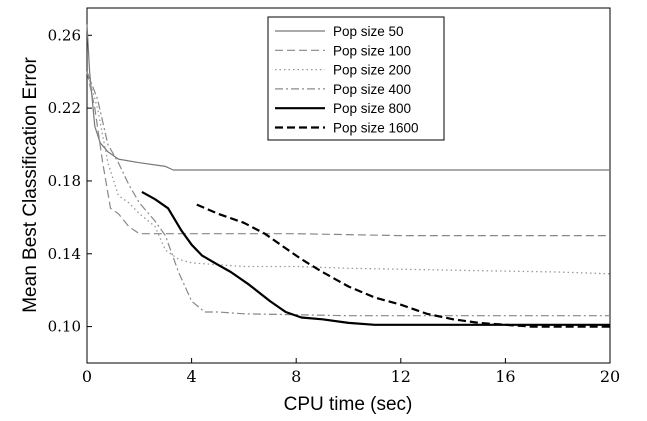  I want to click on x-axis: 0 4 8 12 16 20, so click(351, 372).